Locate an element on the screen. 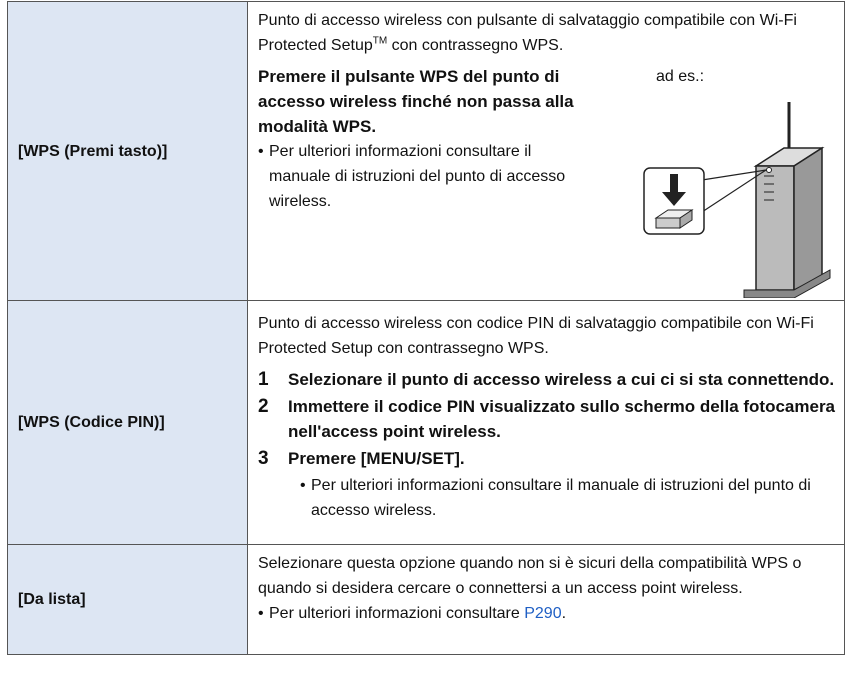  step-number: 2 is located at coordinates (263, 406).